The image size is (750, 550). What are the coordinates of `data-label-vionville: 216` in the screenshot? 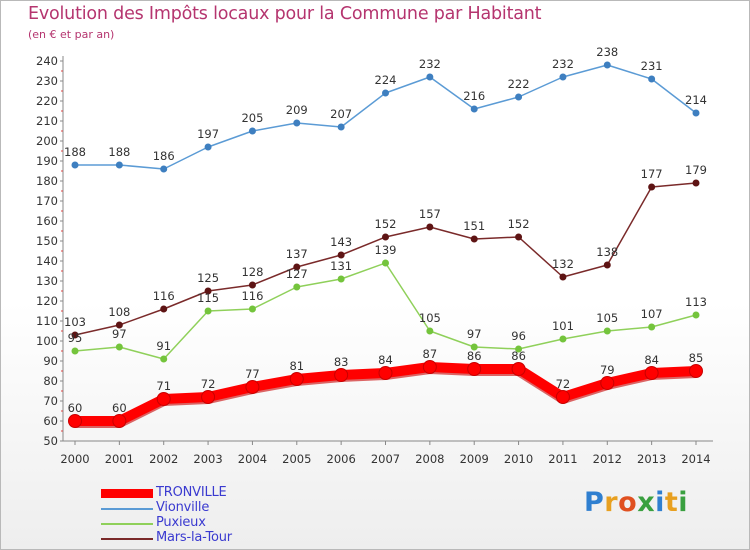 It's located at (474, 96).